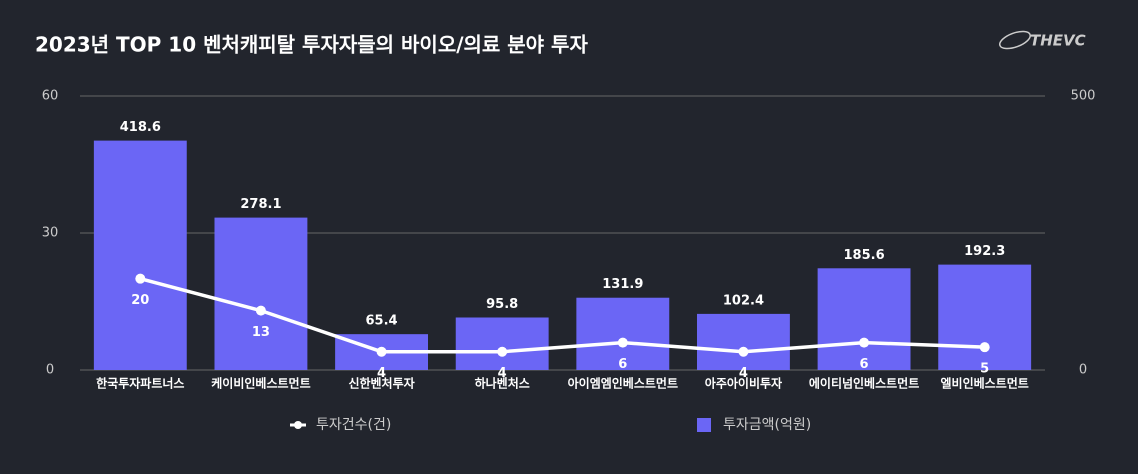 The image size is (1138, 474). I want to click on y-tick-label: 60, so click(50, 96).